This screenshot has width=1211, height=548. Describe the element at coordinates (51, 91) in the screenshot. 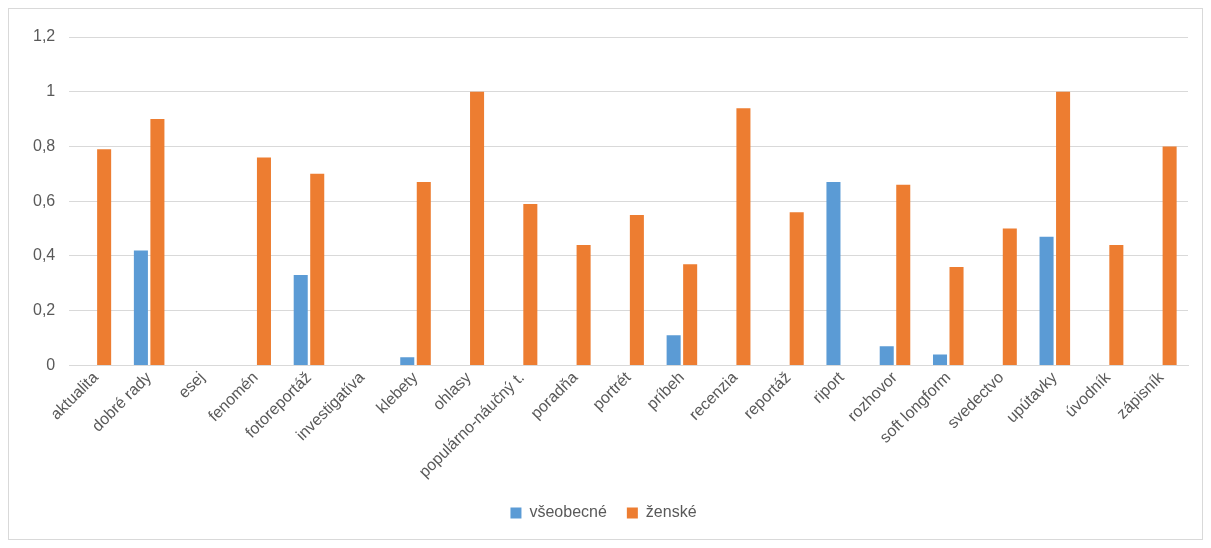

I see `y-tick-label: 1` at that location.